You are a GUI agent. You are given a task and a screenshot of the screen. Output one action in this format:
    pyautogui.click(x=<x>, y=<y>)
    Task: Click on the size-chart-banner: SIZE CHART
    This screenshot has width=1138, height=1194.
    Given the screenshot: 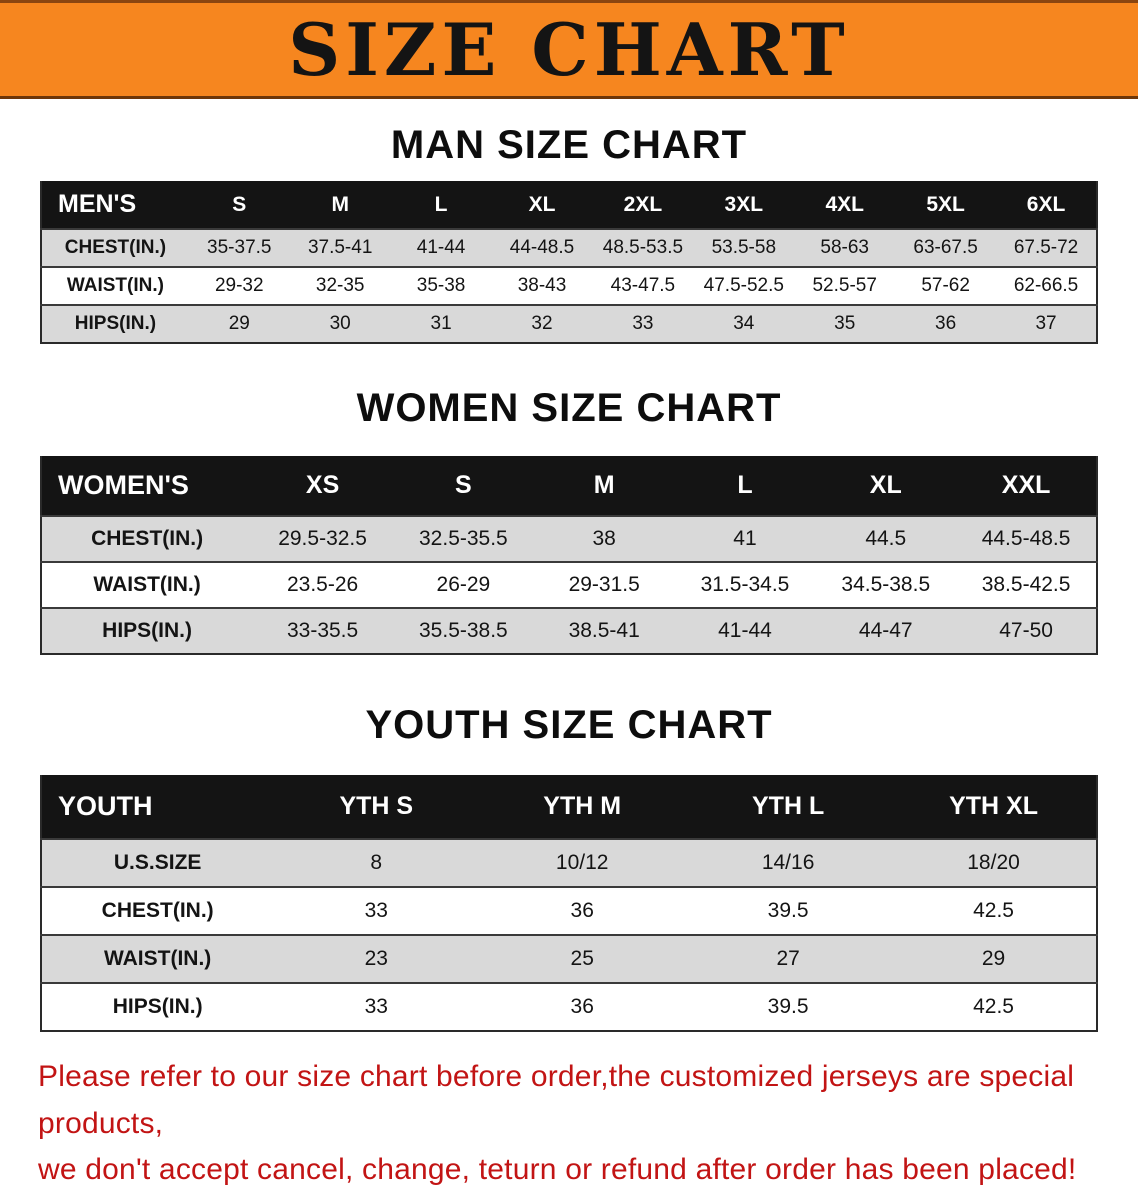 What is the action you would take?
    pyautogui.click(x=569, y=49)
    